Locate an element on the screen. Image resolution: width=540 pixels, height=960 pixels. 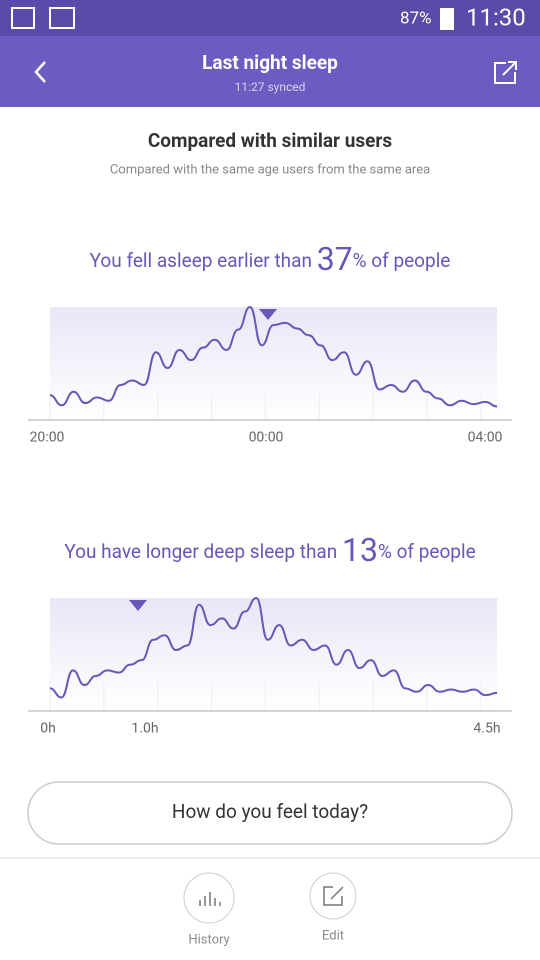
title: Last night sleep is located at coordinates (270, 62).